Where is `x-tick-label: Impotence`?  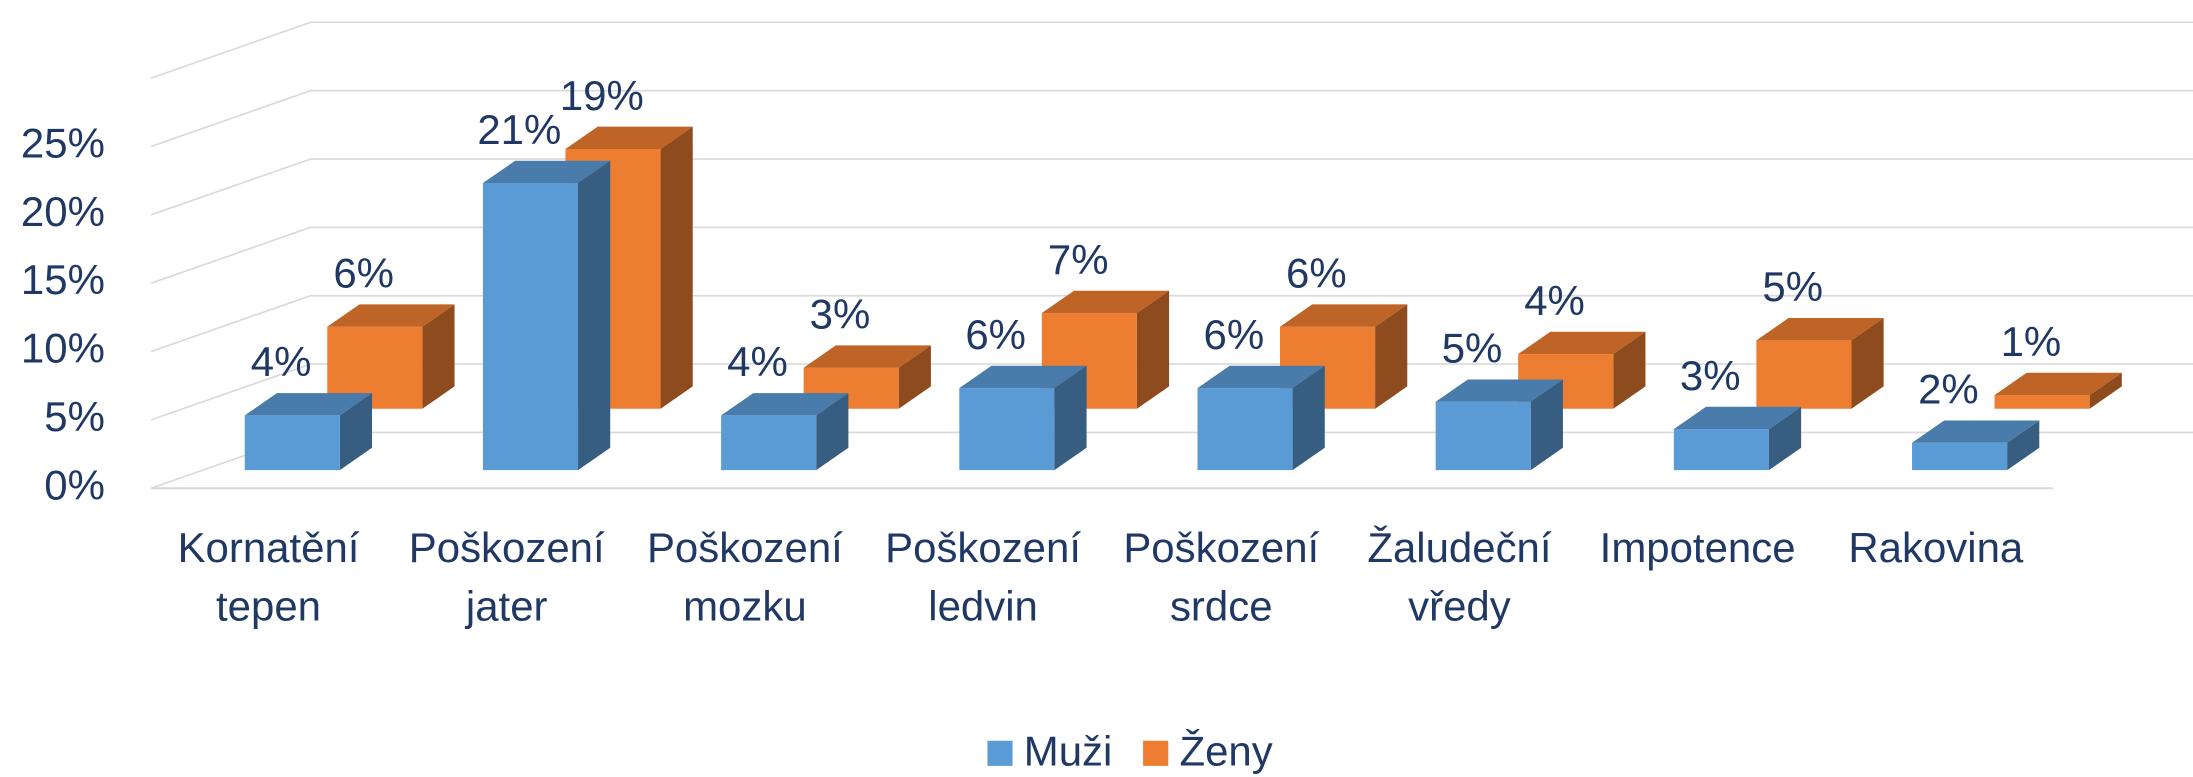
x-tick-label: Impotence is located at coordinates (1698, 547).